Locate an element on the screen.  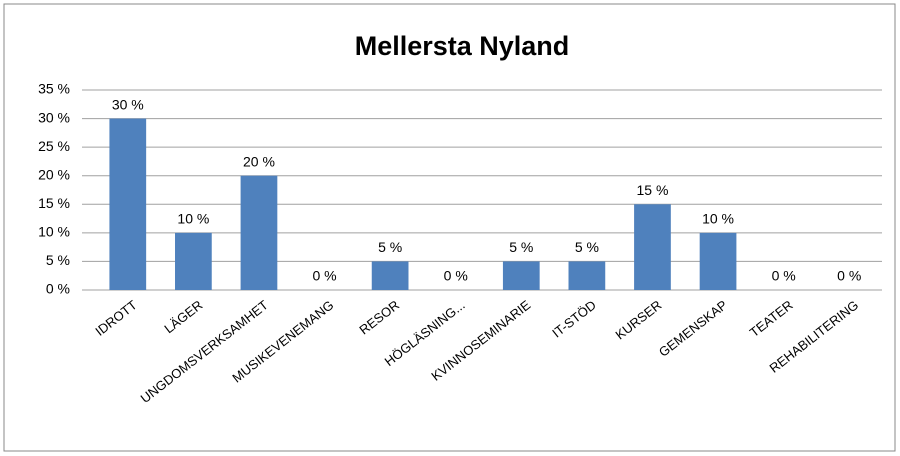
y-tick-label: 10 % is located at coordinates (54, 232).